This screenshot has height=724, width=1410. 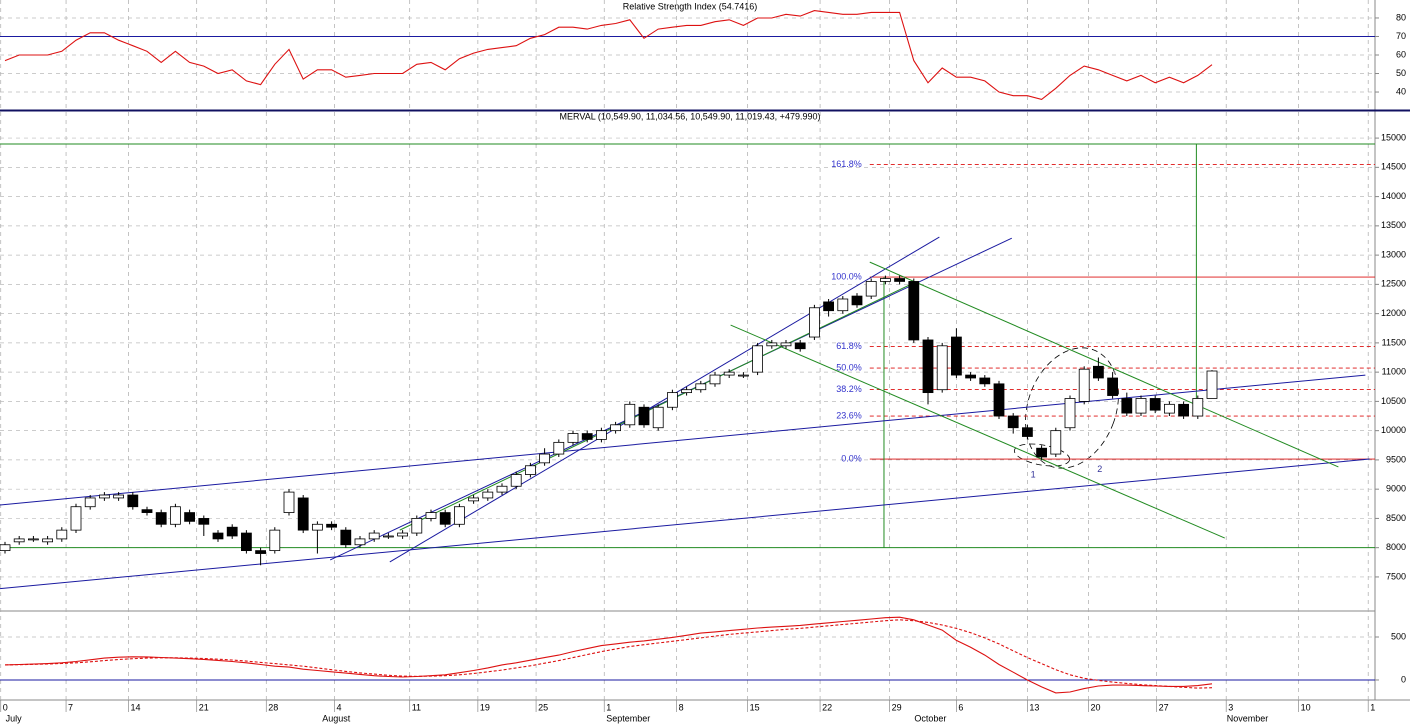 I want to click on x-tick-label: 11, so click(x=416, y=707).